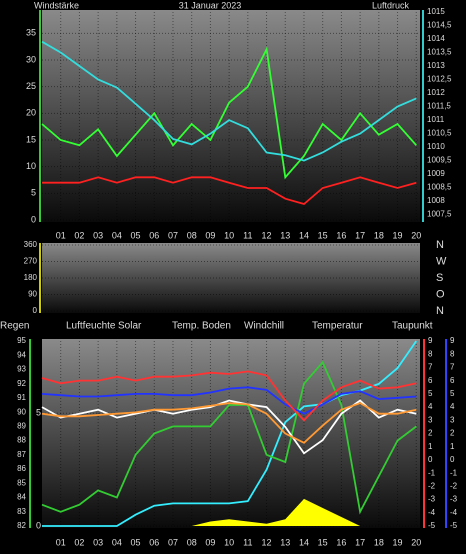  Describe the element at coordinates (267, 235) in the screenshot. I see `x-tick-label: 12` at that location.